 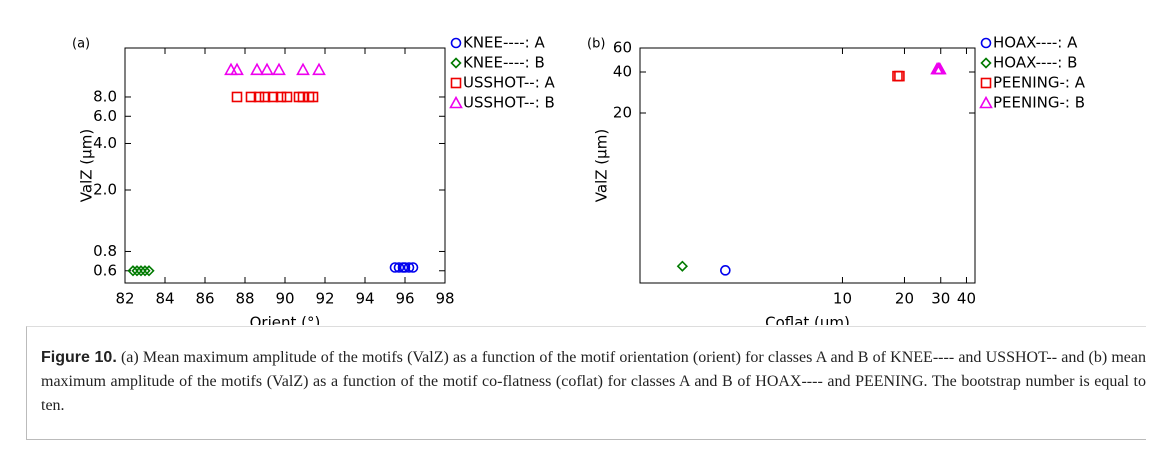 I want to click on x-tick-label: 84, so click(x=164, y=299).